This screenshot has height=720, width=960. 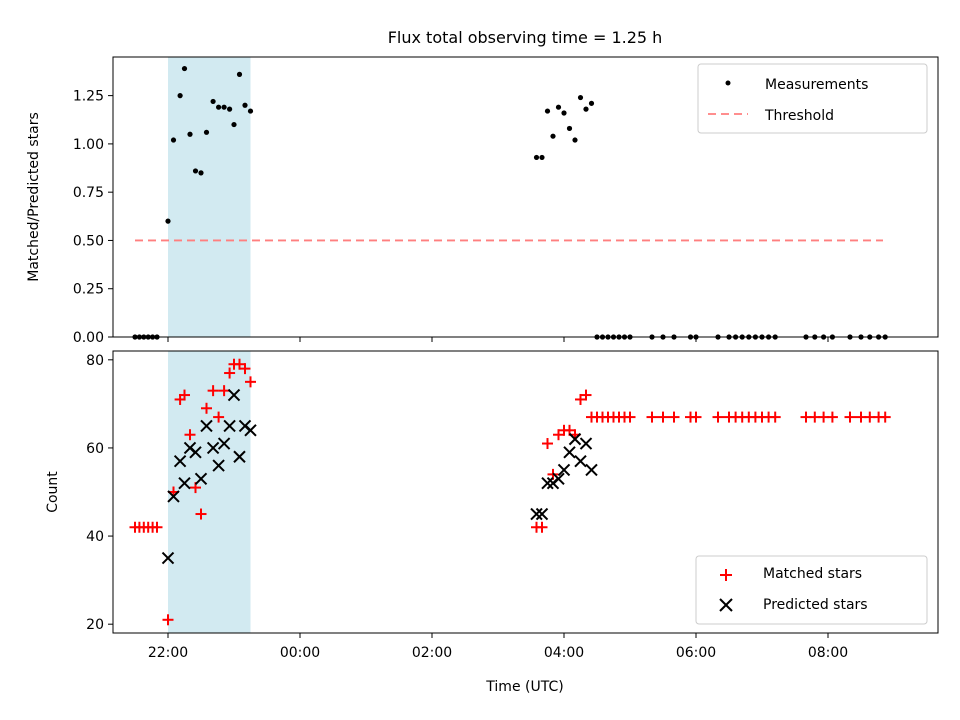 I want to click on chart-title: Flux total observing time = 1.25 h, so click(x=525, y=37).